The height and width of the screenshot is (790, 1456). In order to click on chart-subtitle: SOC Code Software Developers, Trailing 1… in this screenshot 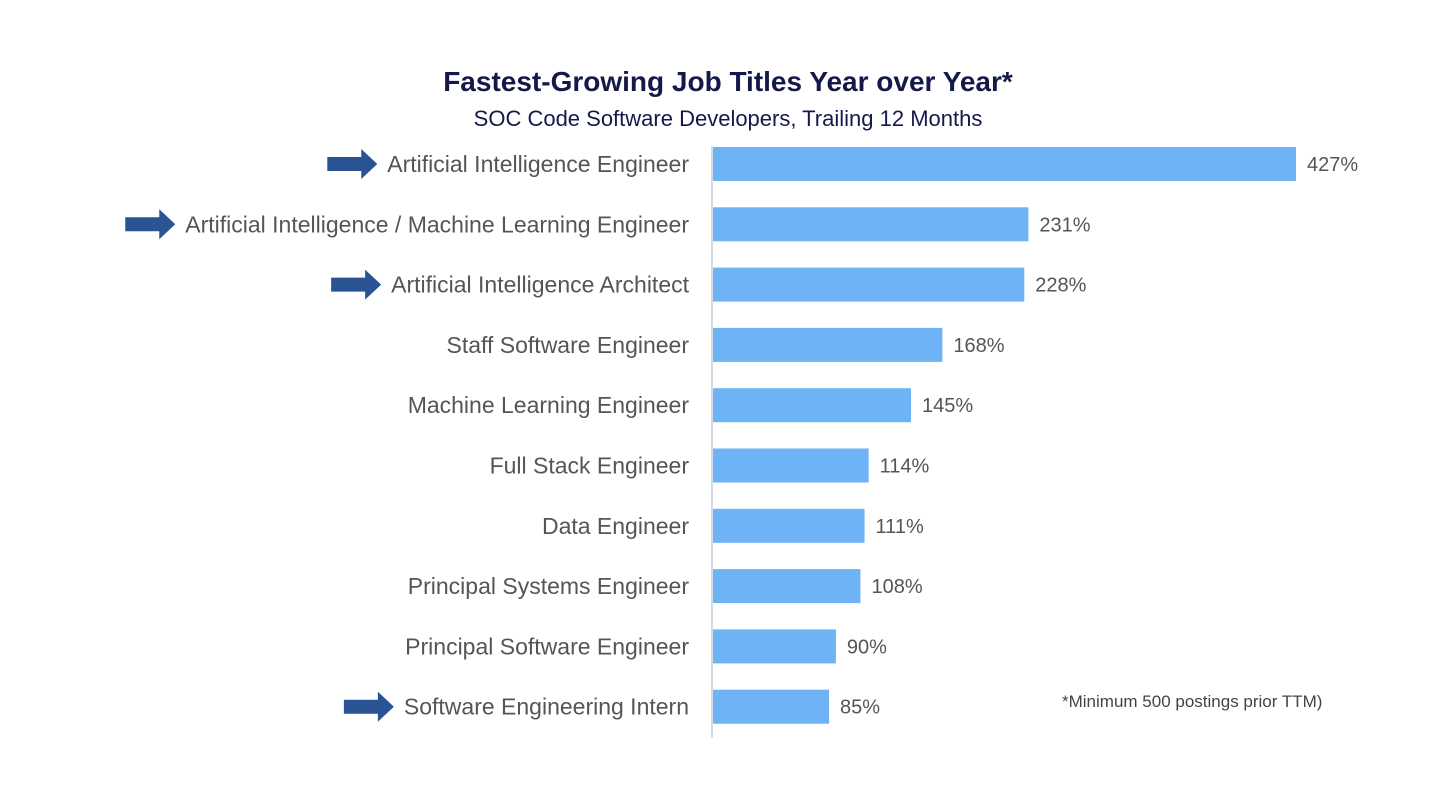, I will do `click(728, 118)`.